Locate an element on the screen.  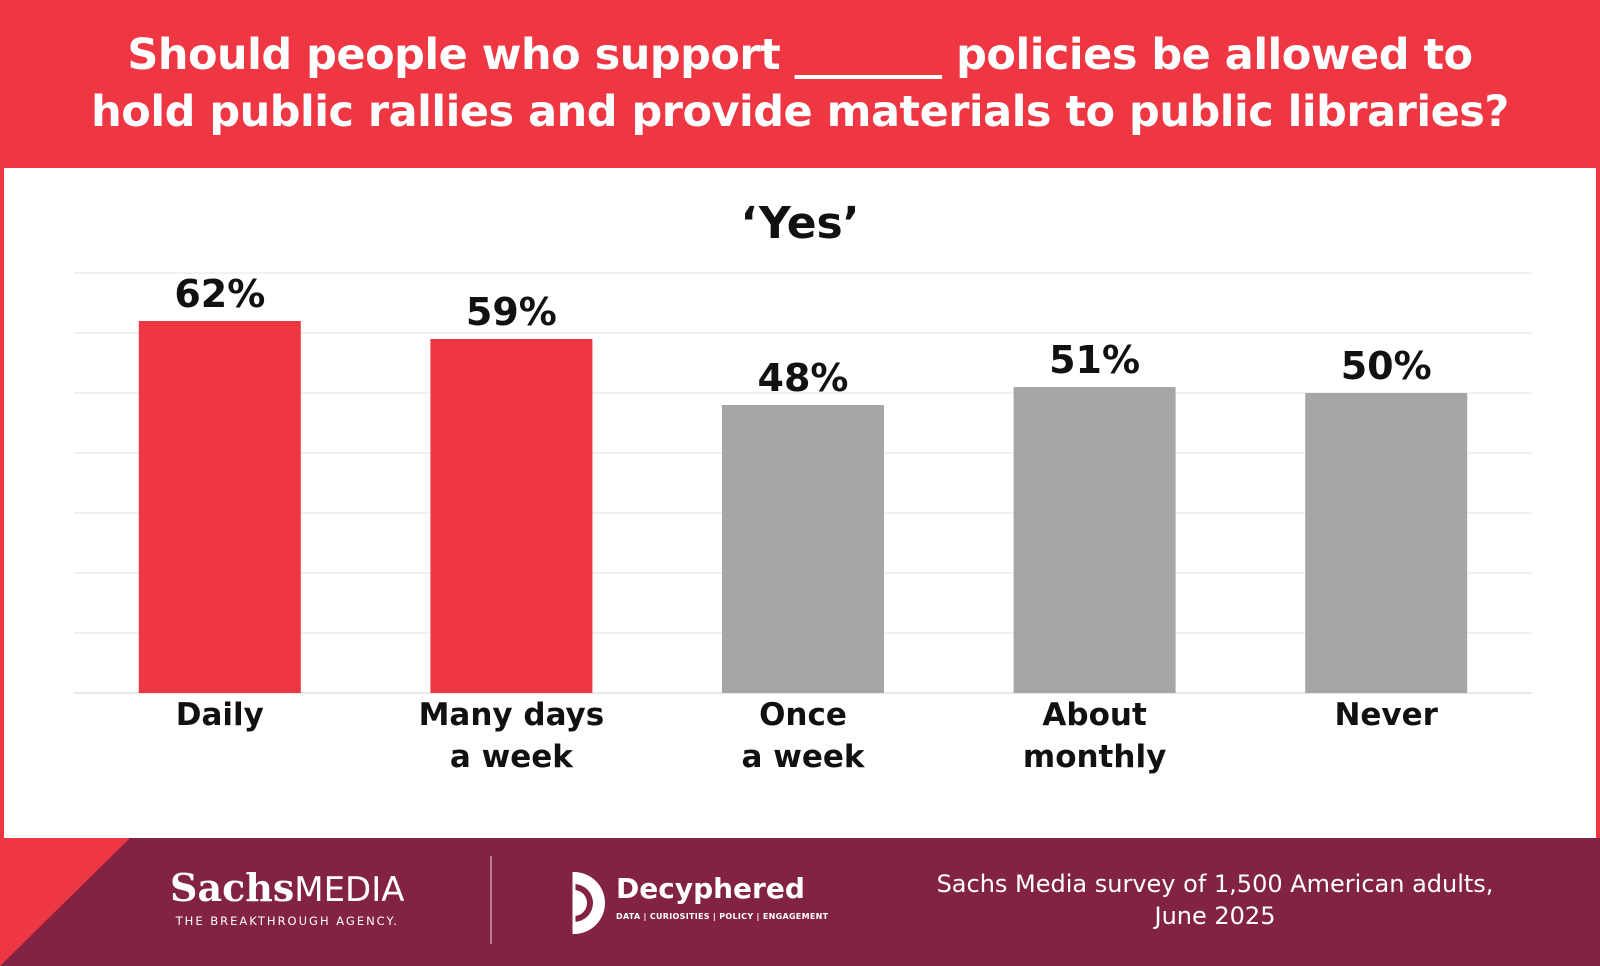
category-label: monthly is located at coordinates (1094, 757).